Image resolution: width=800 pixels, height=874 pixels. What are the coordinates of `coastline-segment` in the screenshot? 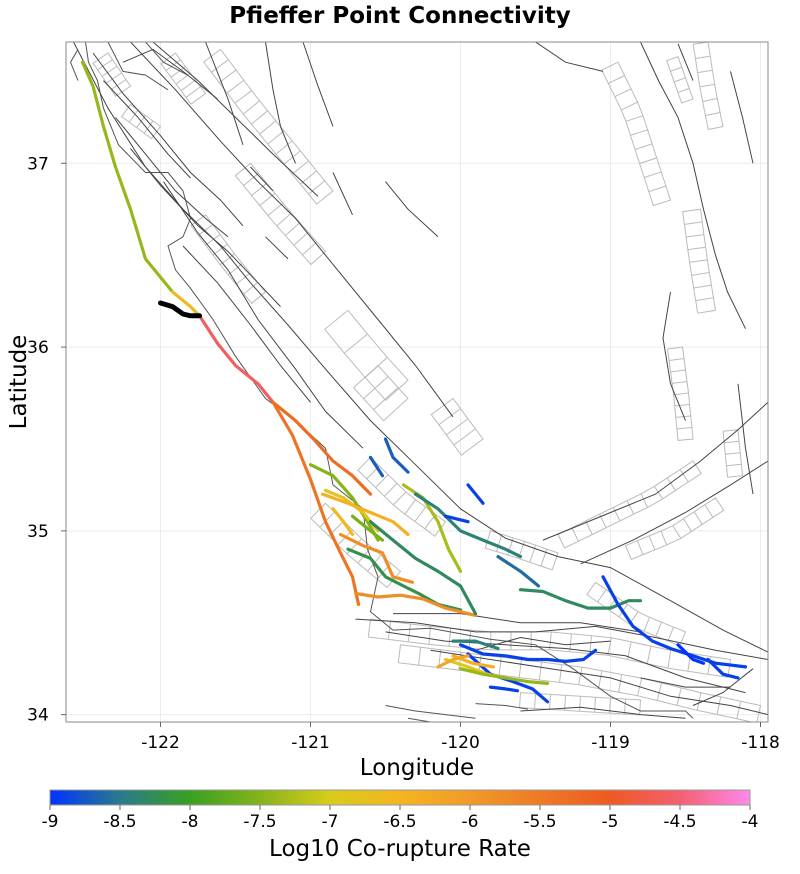 It's located at (138, 66).